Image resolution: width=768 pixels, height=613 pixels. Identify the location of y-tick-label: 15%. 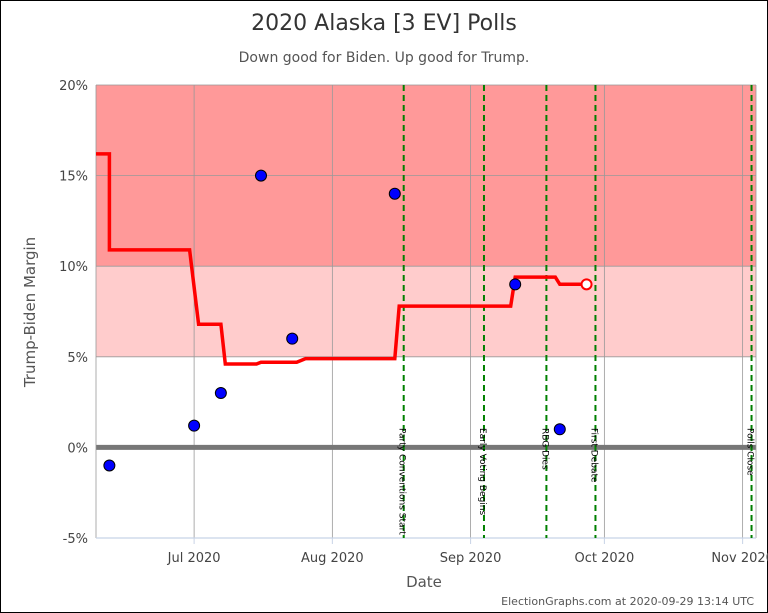
(73, 177).